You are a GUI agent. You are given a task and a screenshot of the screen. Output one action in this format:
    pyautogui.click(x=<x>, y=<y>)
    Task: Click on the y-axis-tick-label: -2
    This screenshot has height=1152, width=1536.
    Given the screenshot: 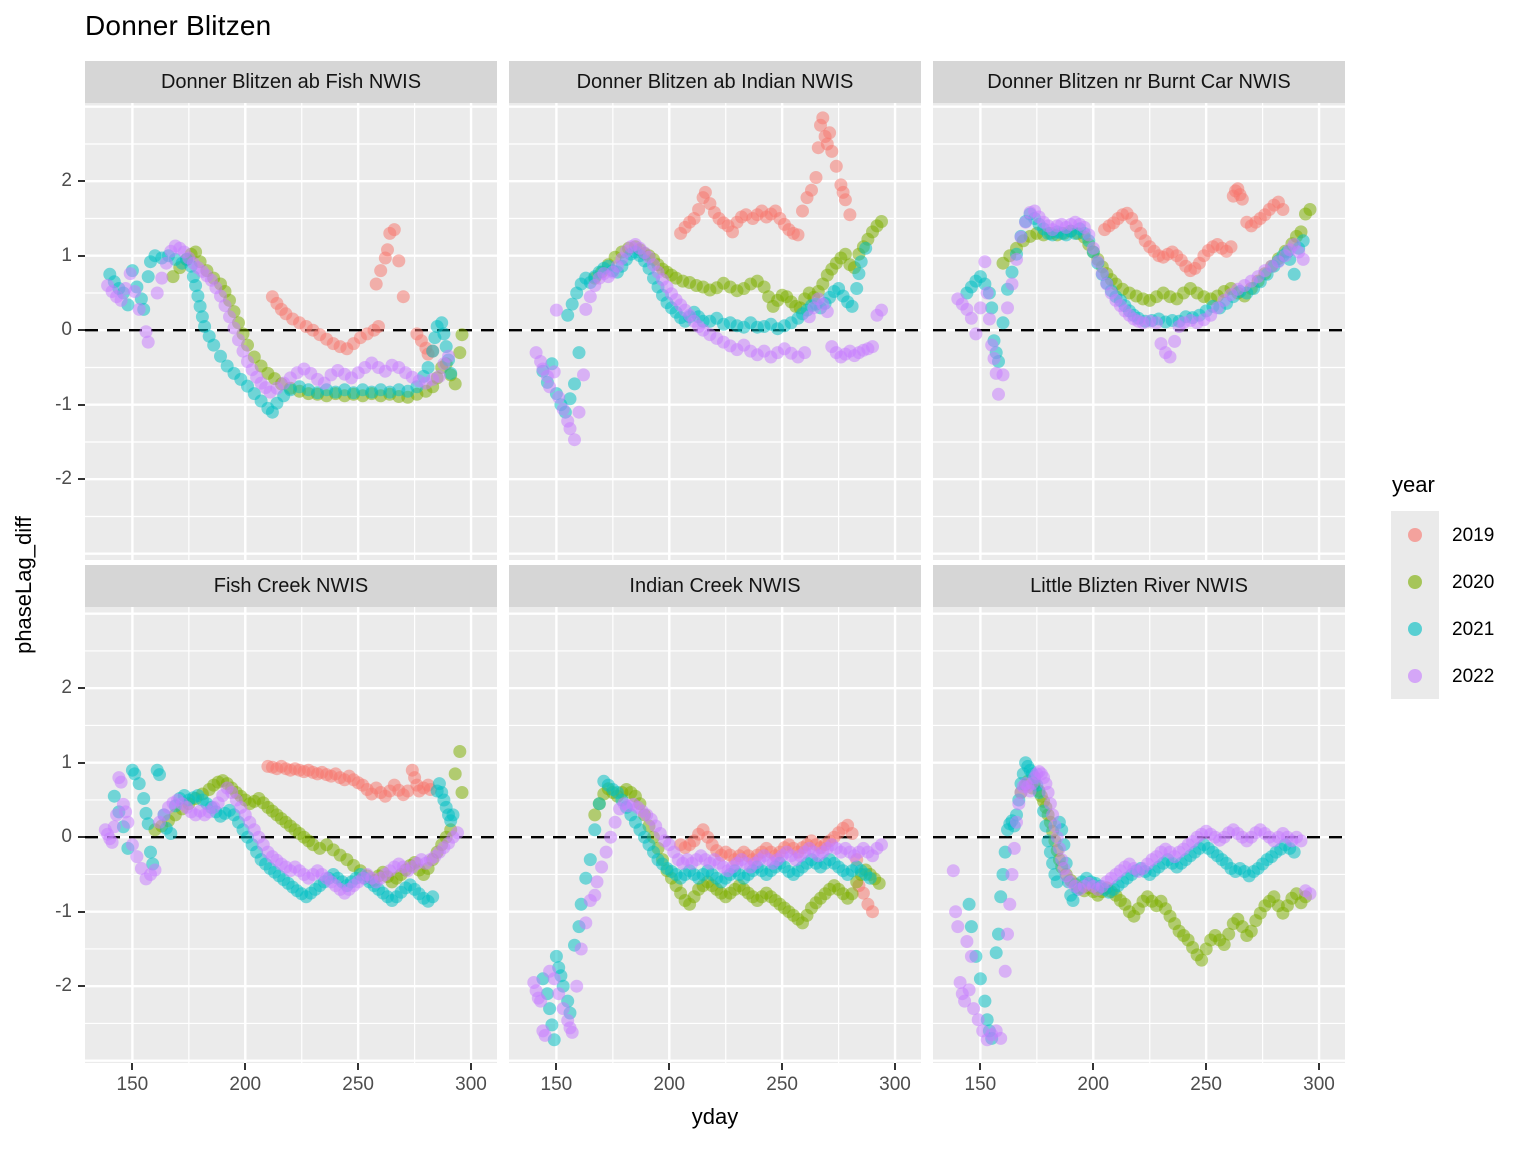 What is the action you would take?
    pyautogui.click(x=63, y=986)
    